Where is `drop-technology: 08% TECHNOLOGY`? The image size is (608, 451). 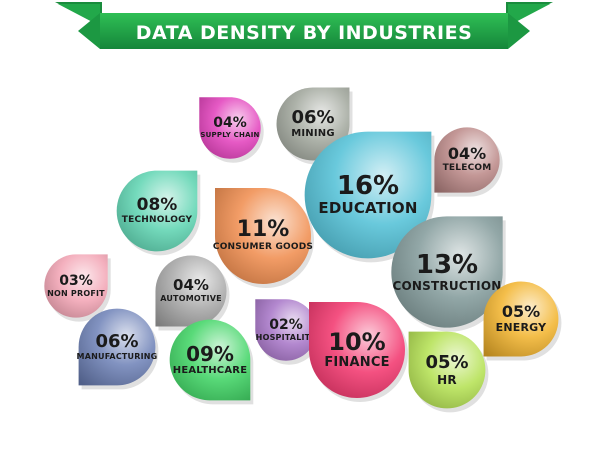
drop-technology: 08% TECHNOLOGY is located at coordinates (158, 212).